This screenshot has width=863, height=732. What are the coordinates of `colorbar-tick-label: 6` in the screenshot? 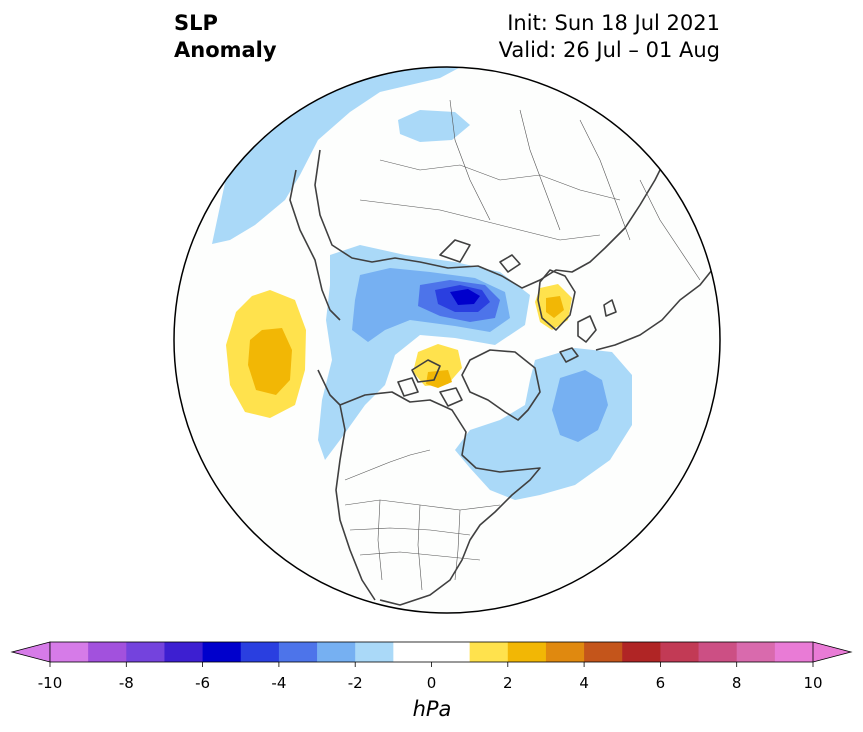 It's located at (661, 683).